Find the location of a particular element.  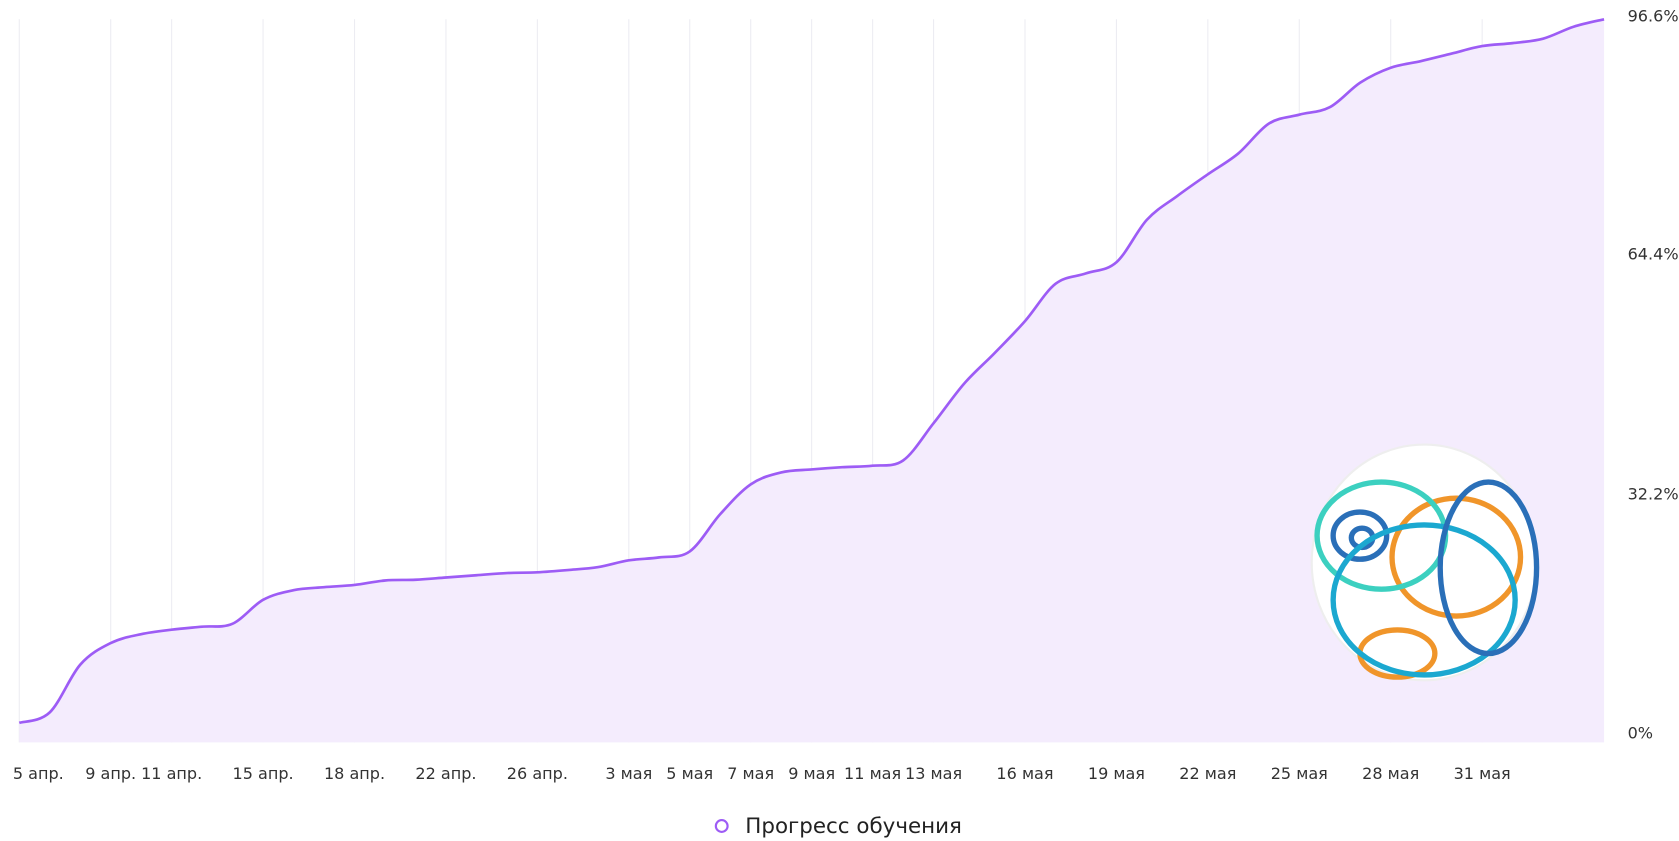

legend-label: Прогресс обучения is located at coordinates (853, 826).